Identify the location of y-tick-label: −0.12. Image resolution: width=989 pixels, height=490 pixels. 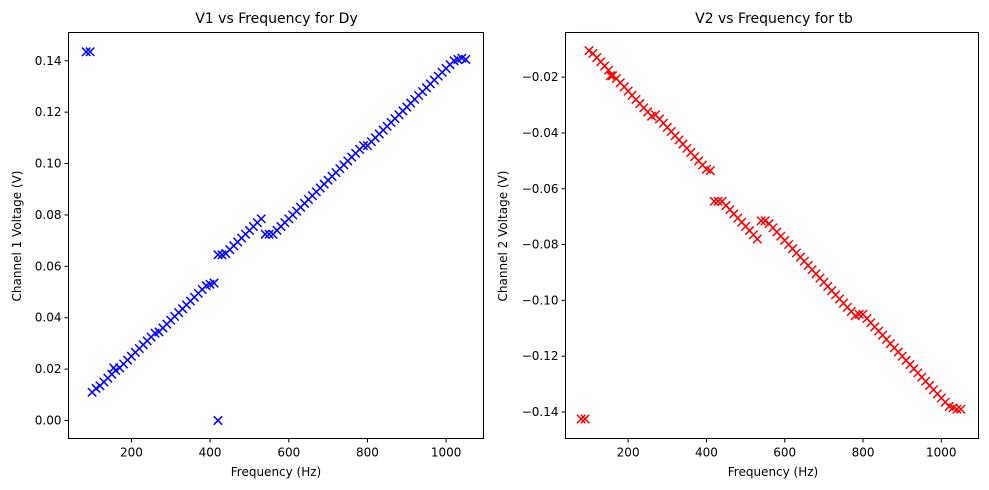
(540, 356).